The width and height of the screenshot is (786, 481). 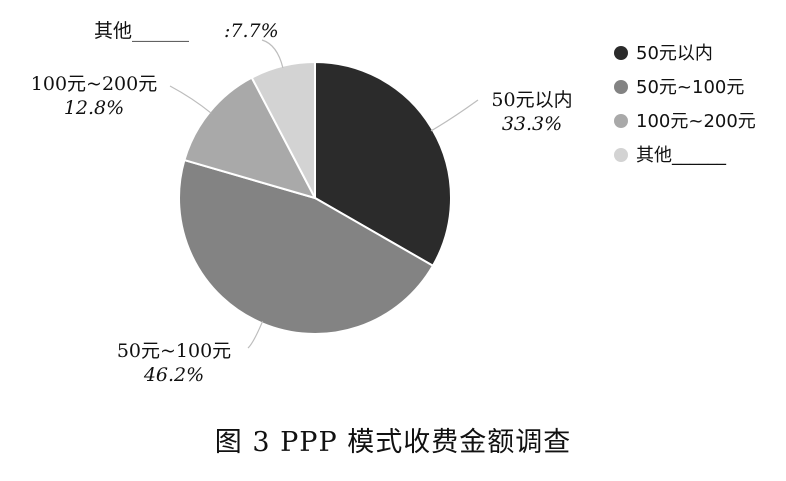 What do you see at coordinates (94, 84) in the screenshot?
I see `slice-label-3-name: 100元~200元` at bounding box center [94, 84].